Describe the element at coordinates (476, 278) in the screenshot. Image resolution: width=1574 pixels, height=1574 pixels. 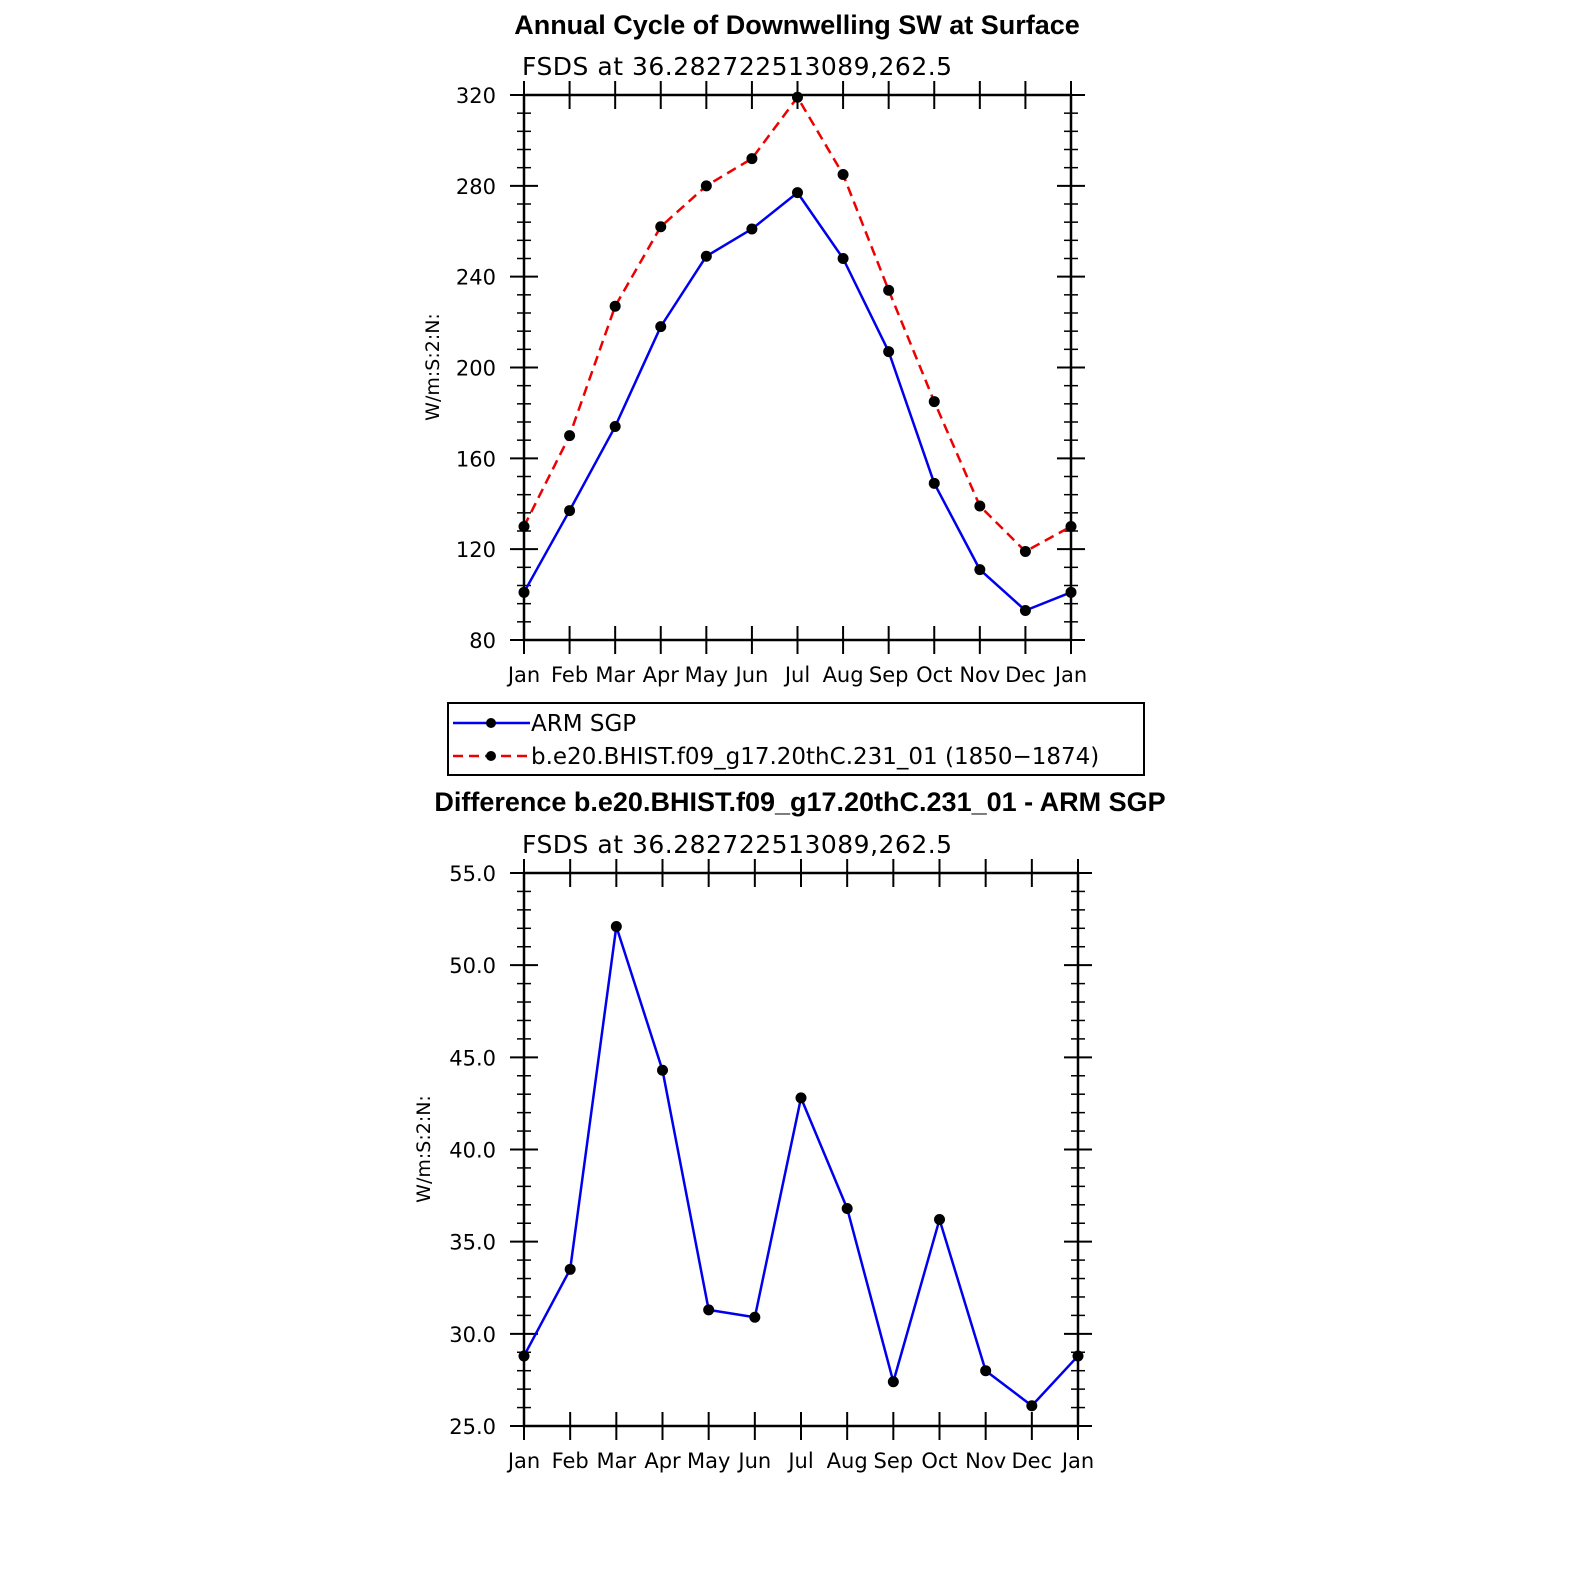
I see `y-tick-label: 240` at that location.